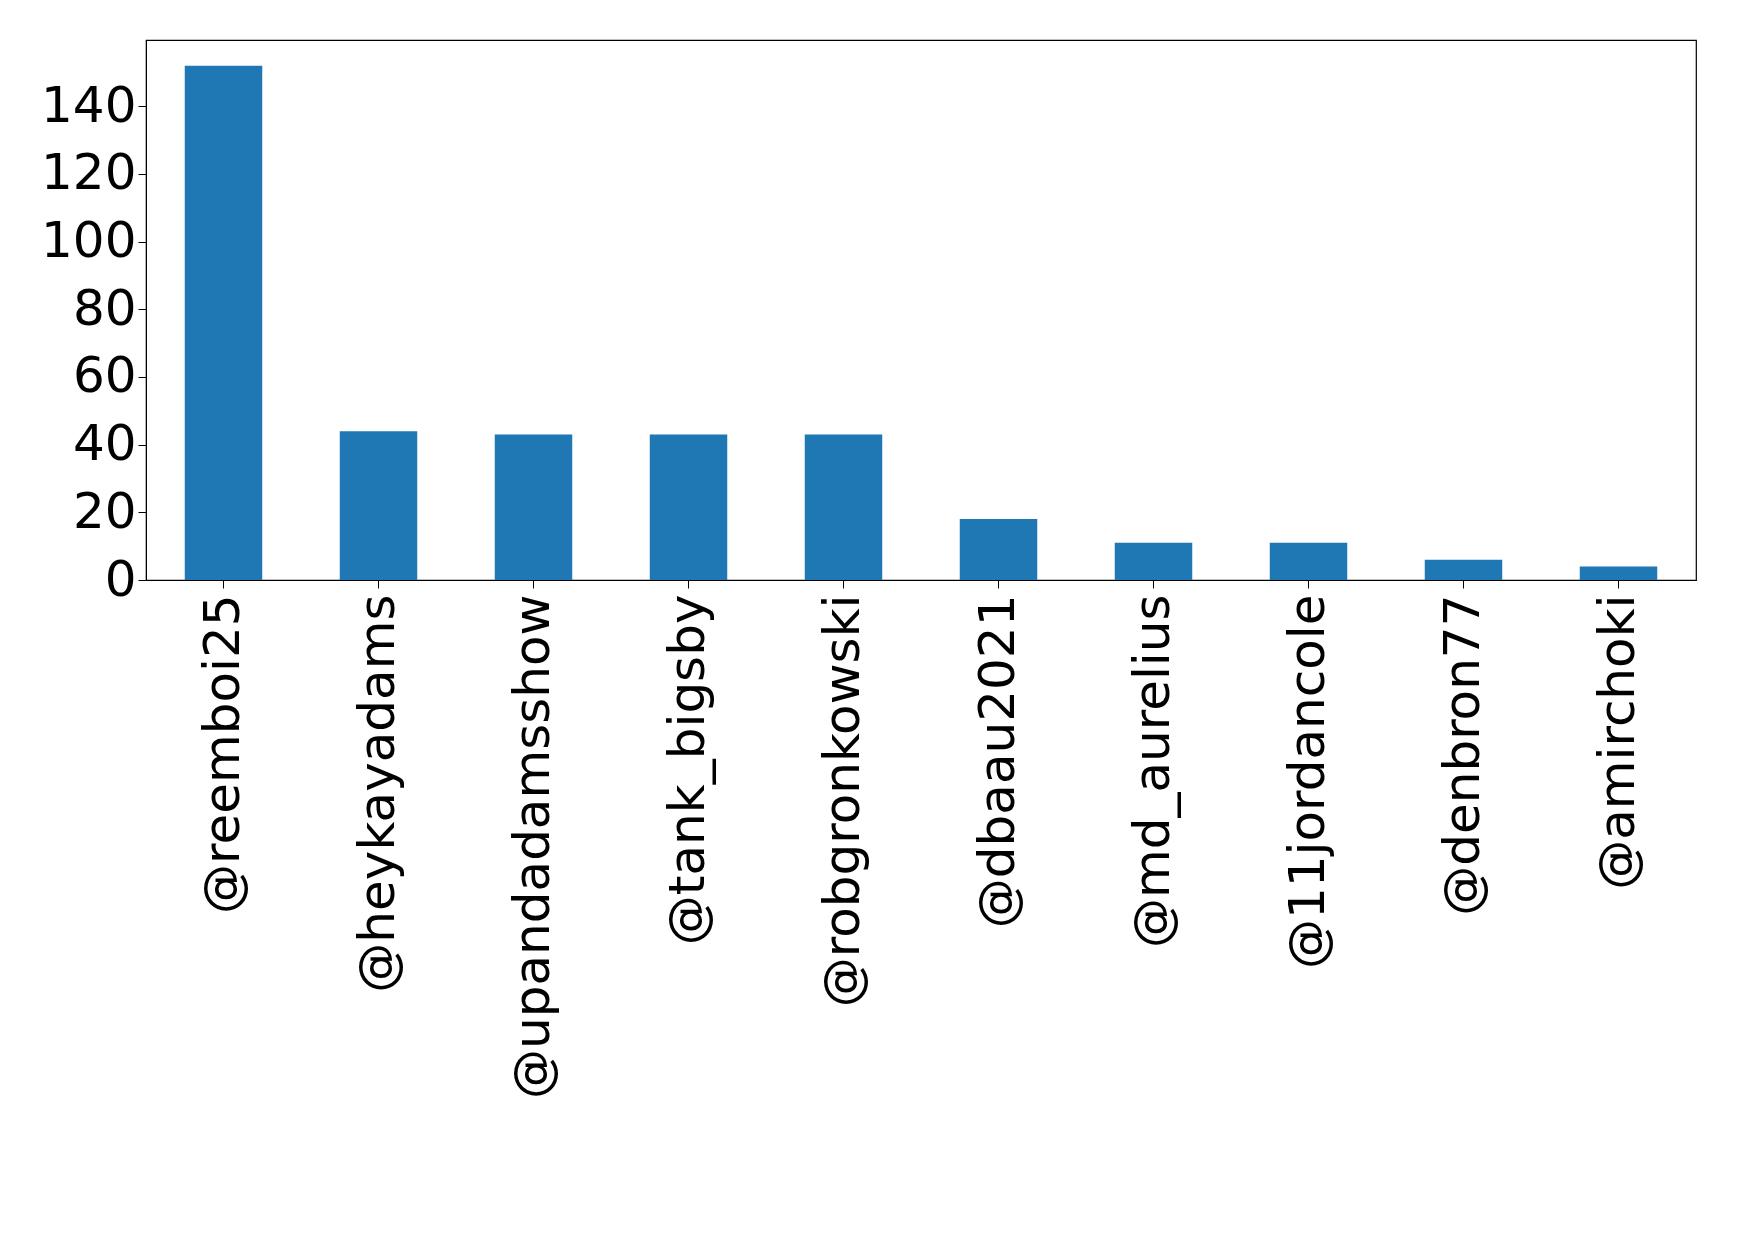  What do you see at coordinates (1306, 782) in the screenshot?
I see `x-tick-label: @11jordancole` at bounding box center [1306, 782].